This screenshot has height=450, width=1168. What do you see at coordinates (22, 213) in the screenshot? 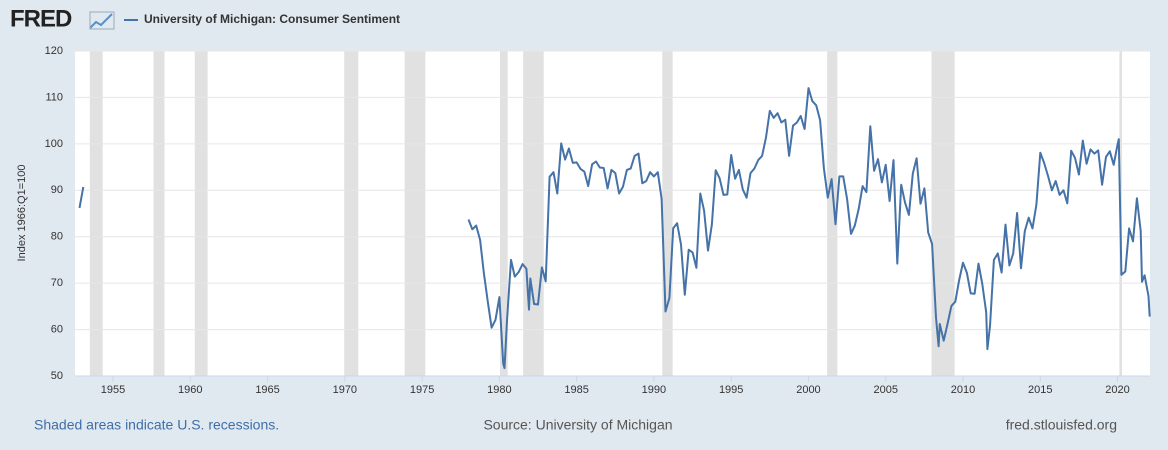
I see `y-axis-label: Index 1966:Q1=100` at bounding box center [22, 213].